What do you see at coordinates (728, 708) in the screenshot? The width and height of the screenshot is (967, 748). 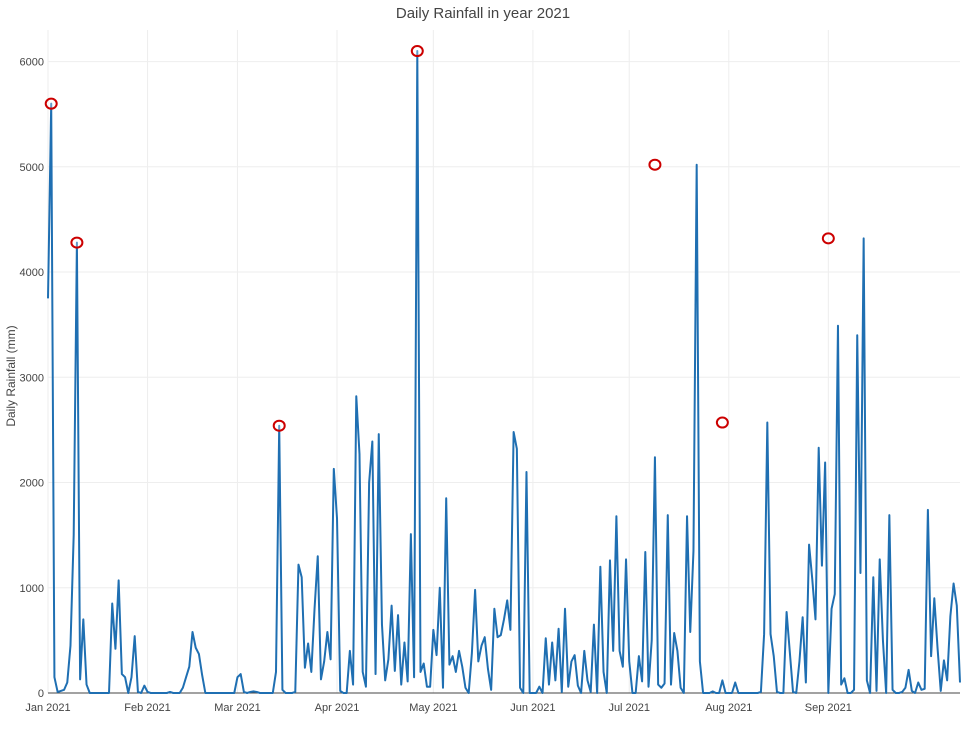 I see `x-tick-label: Aug 2021` at bounding box center [728, 708].